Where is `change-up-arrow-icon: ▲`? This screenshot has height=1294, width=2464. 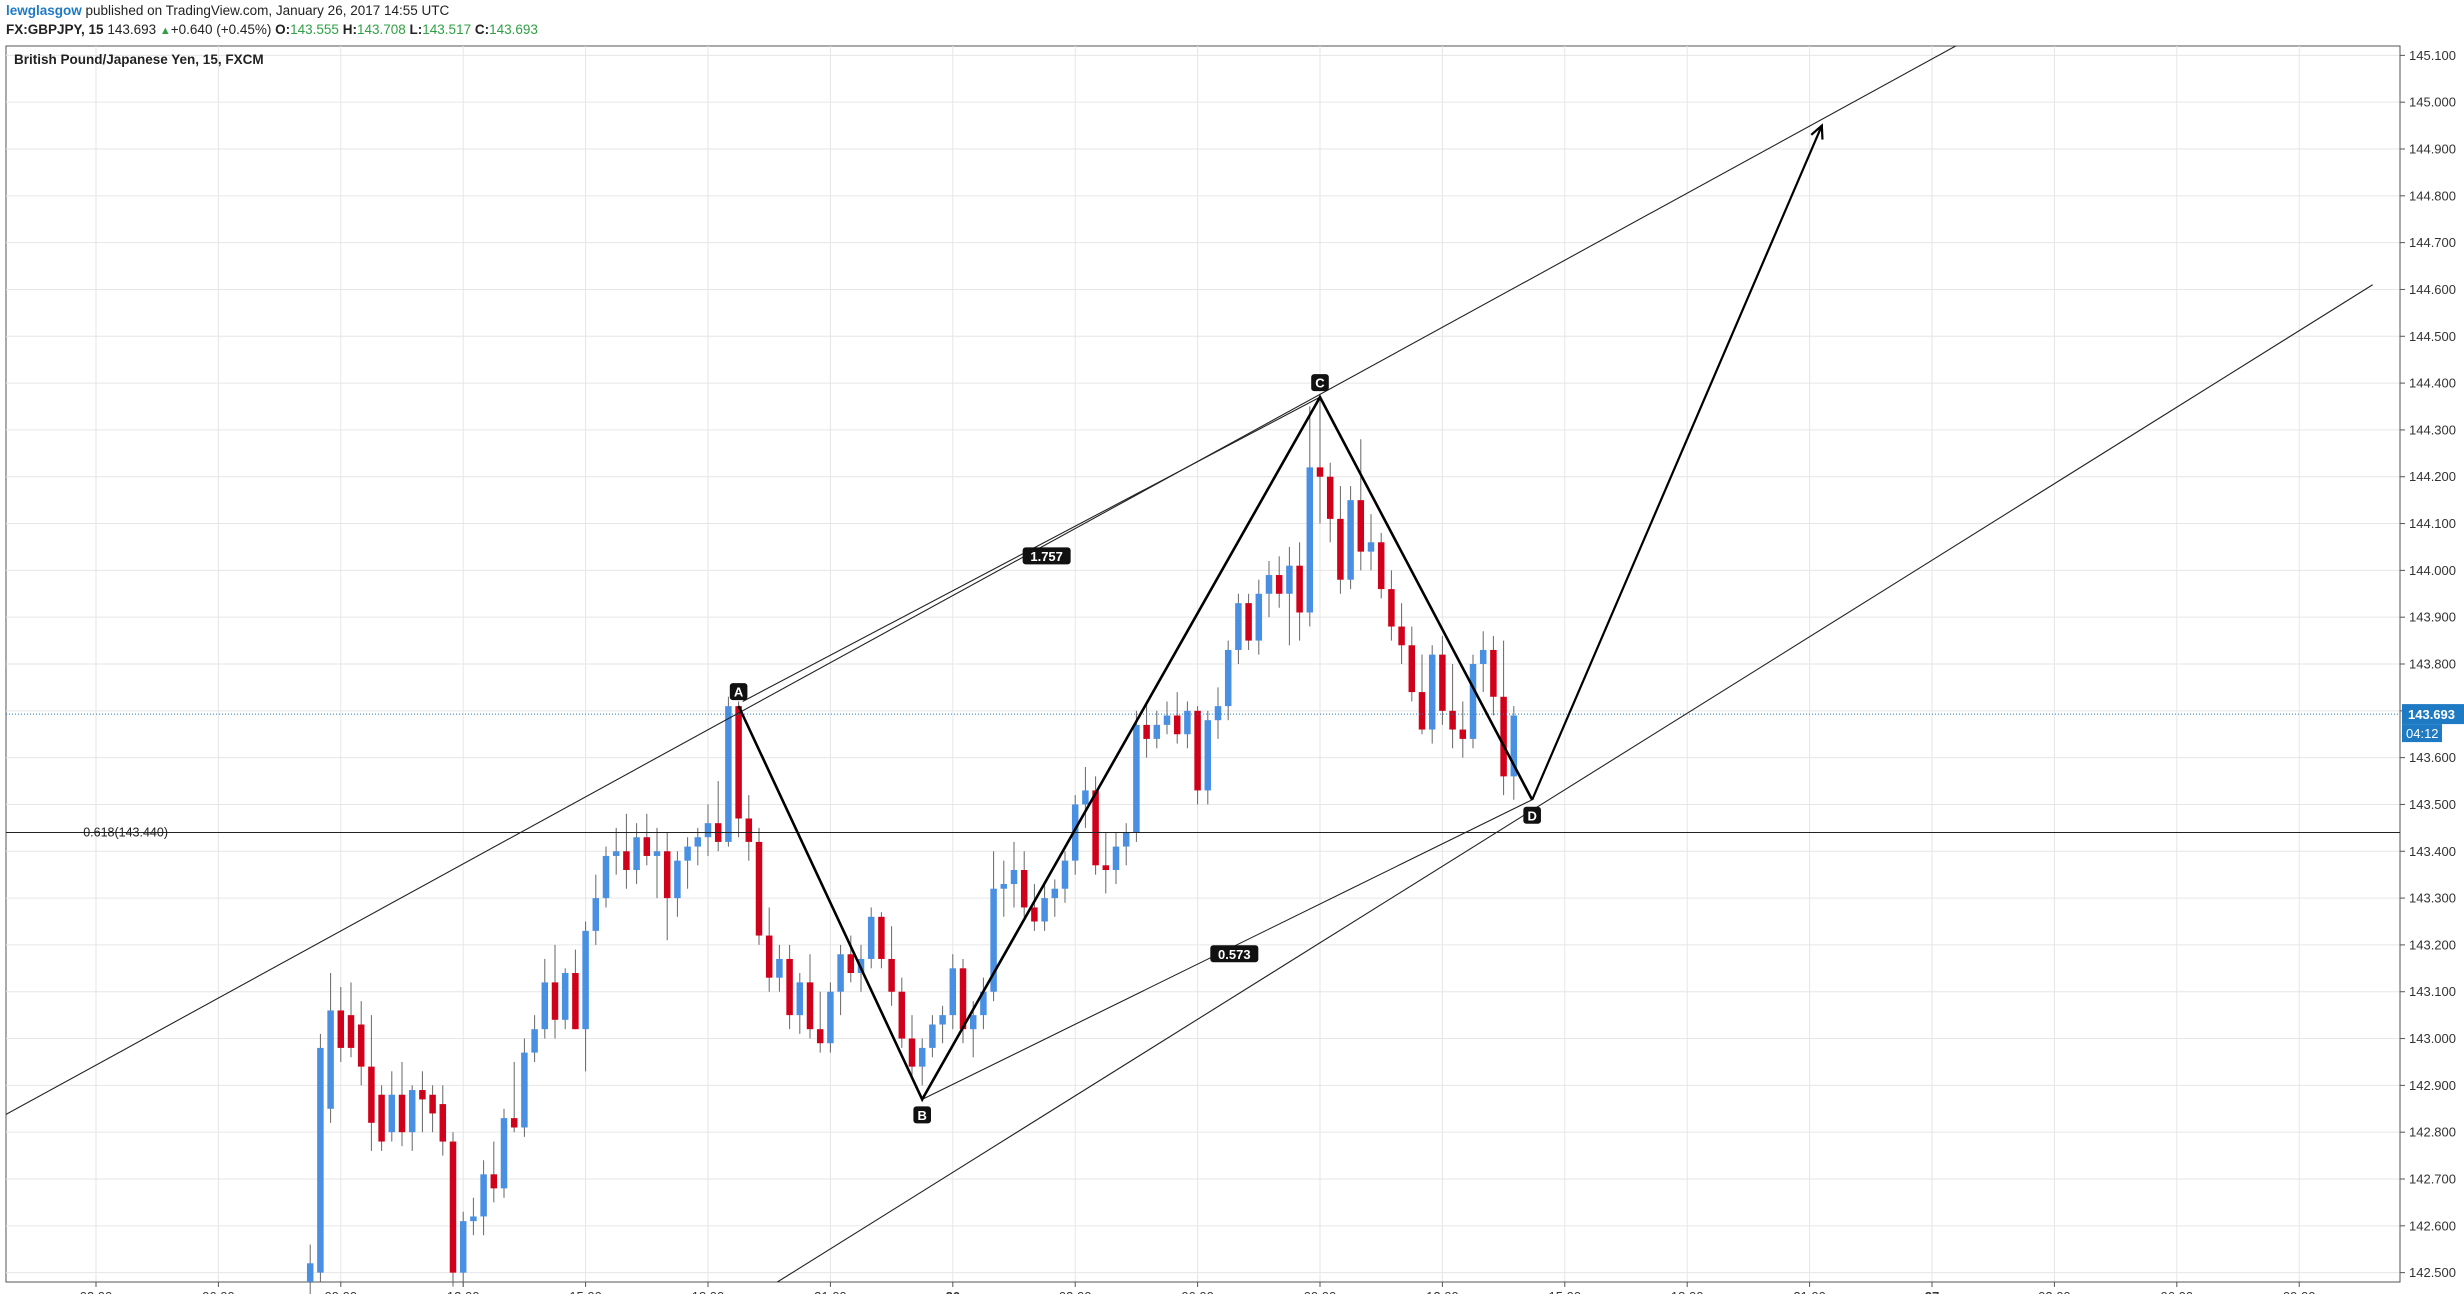 change-up-arrow-icon: ▲ is located at coordinates (165, 31).